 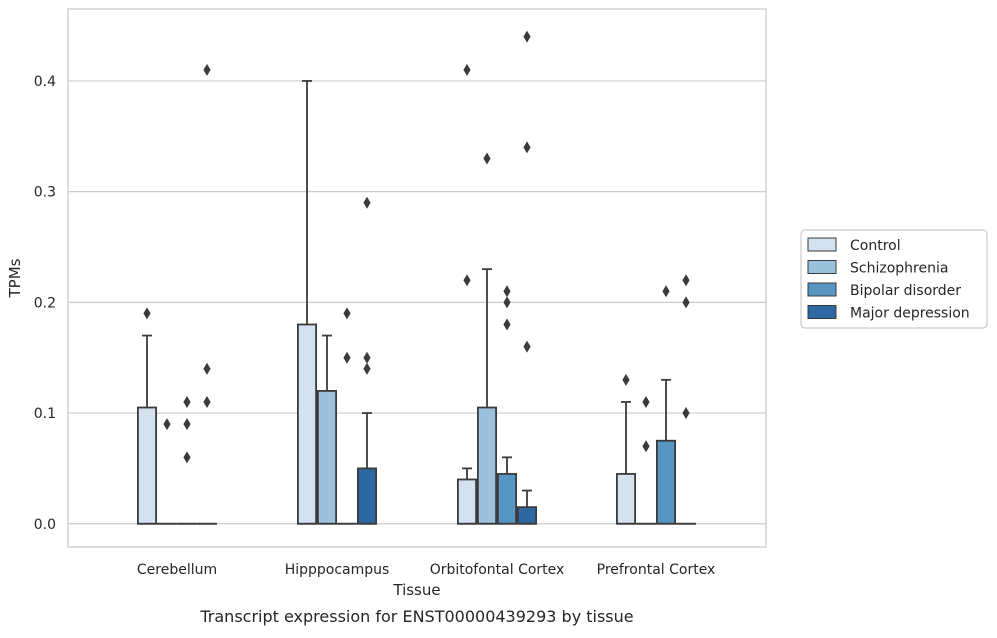 I want to click on legend-label: Bipolar disorder, so click(x=905, y=291).